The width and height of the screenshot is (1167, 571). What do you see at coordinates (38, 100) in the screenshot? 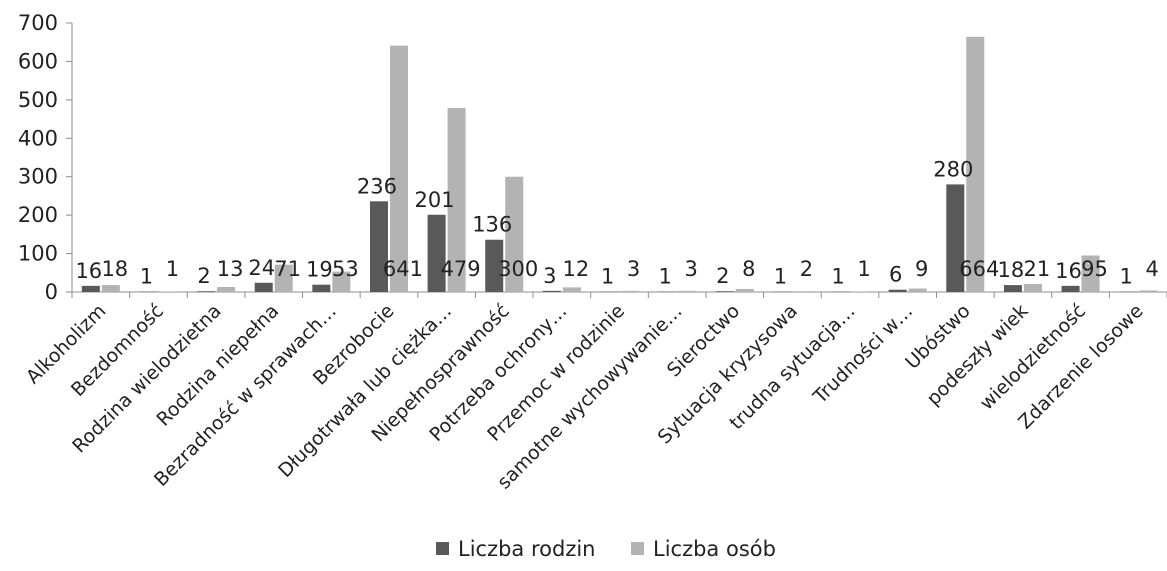
I see `y-tick-label: 500` at bounding box center [38, 100].